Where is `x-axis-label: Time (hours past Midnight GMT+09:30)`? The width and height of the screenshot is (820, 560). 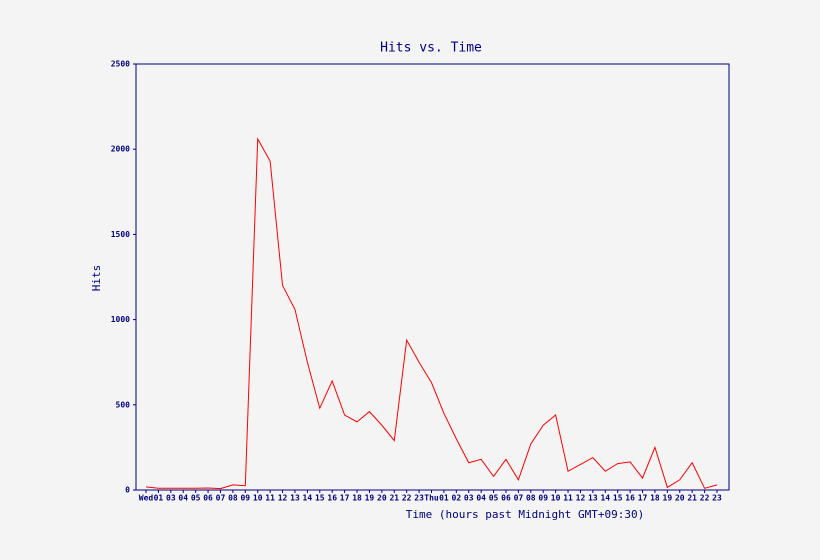
x-axis-label: Time (hours past Midnight GMT+09:30) is located at coordinates (525, 514).